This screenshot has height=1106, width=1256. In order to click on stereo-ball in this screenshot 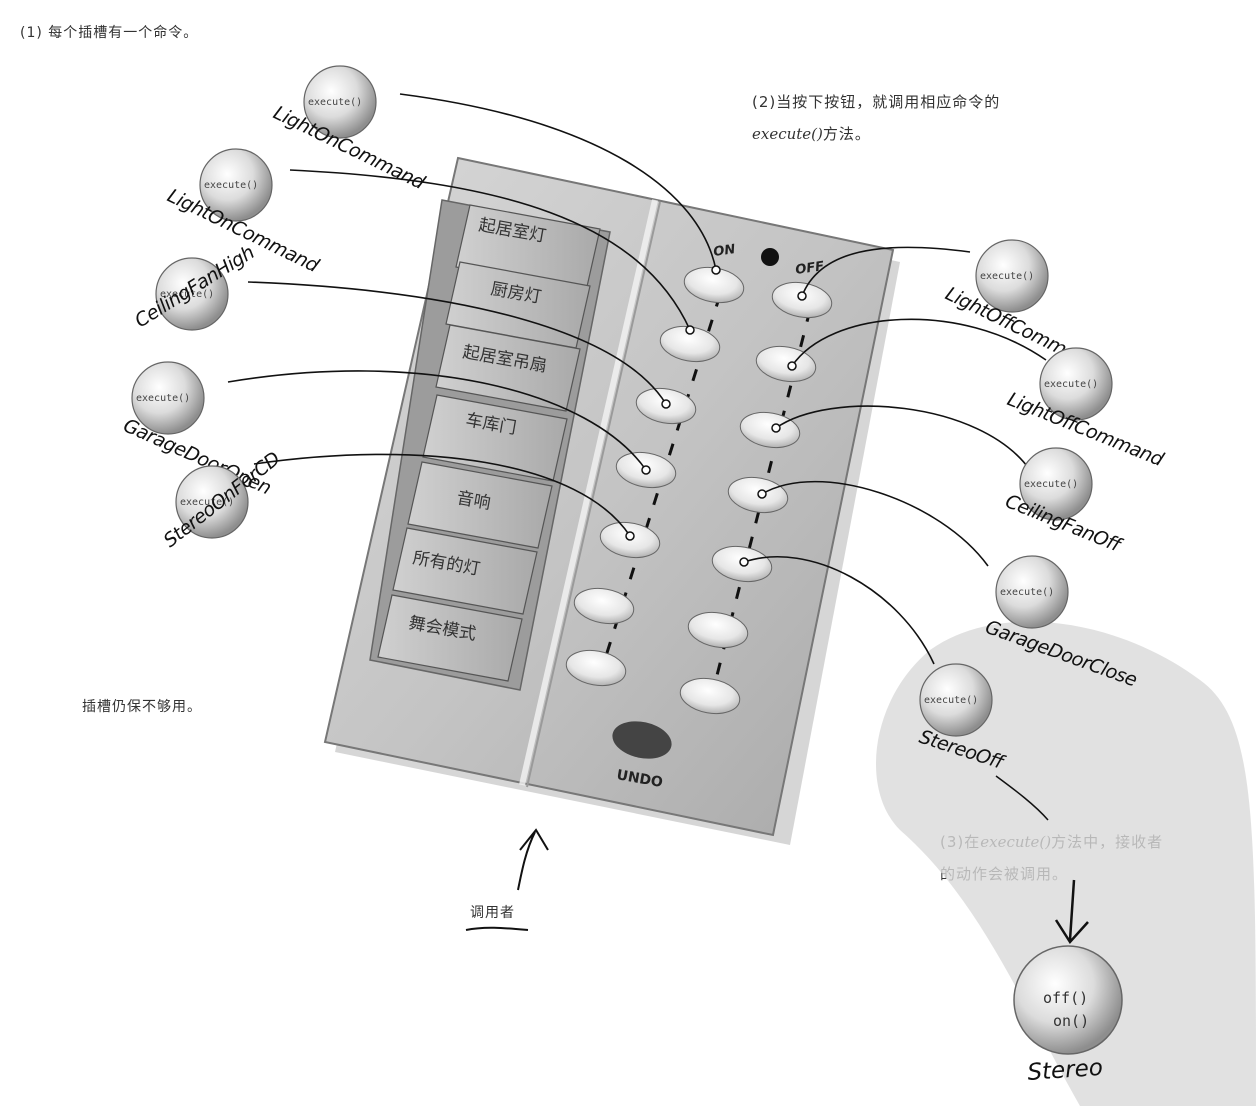, I will do `click(1068, 1000)`.